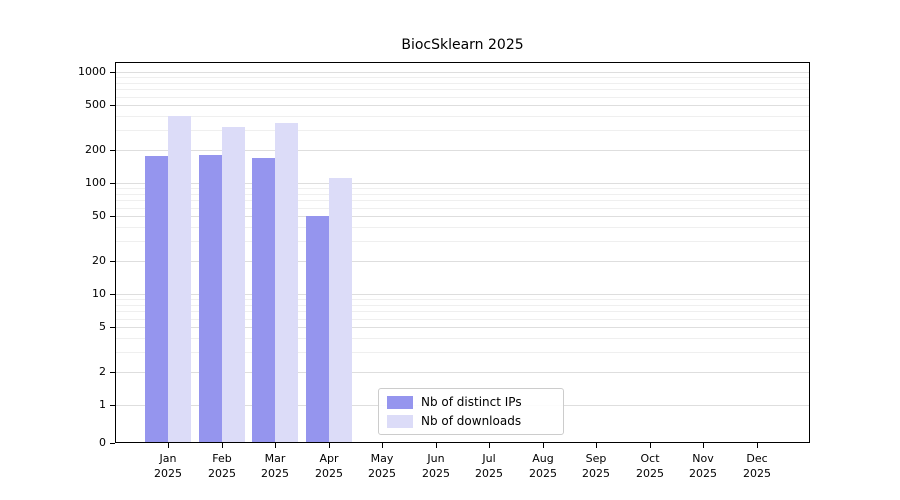 The width and height of the screenshot is (900, 500). What do you see at coordinates (99, 293) in the screenshot?
I see `y-tick-label: 10` at bounding box center [99, 293].